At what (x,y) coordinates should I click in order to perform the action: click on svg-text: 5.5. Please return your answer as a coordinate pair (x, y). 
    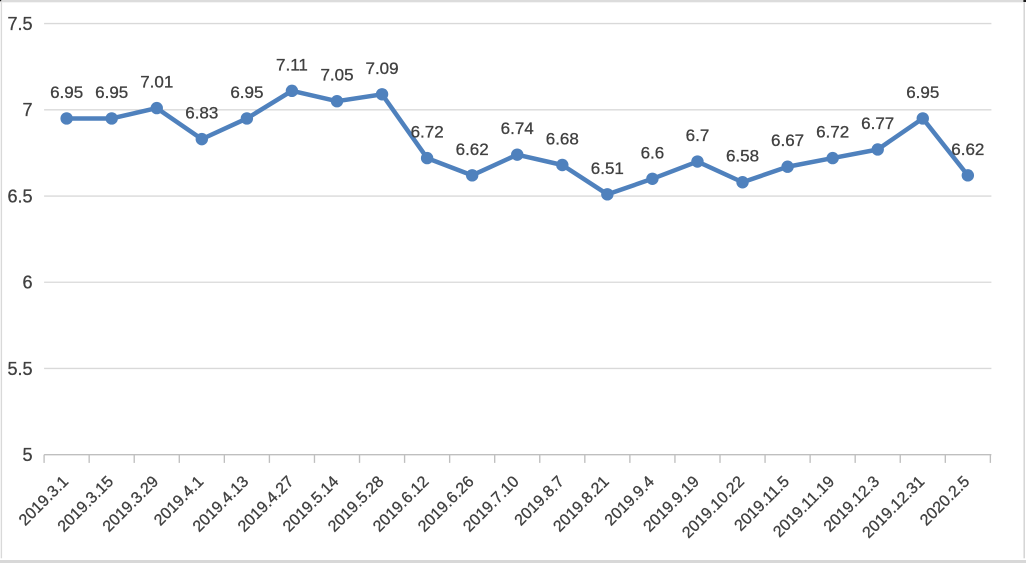
    Looking at the image, I should click on (19, 369).